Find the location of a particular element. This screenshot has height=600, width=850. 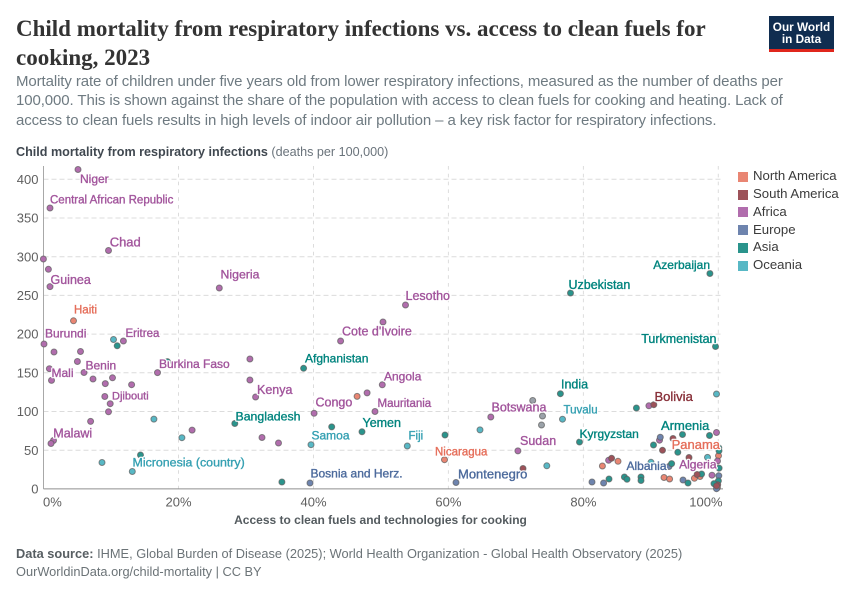

svg-text: Nigeria is located at coordinates (240, 275).